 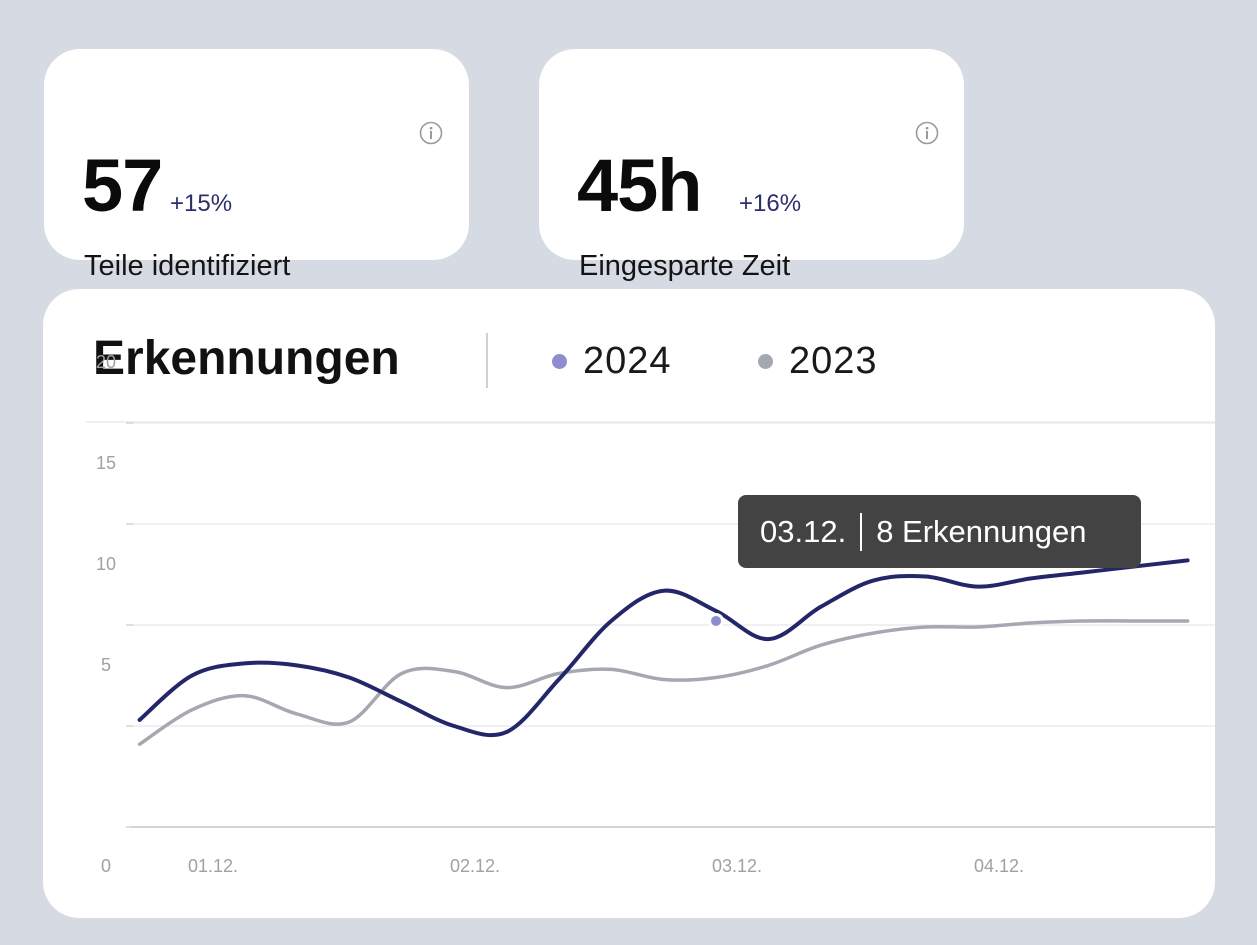 What do you see at coordinates (201, 203) in the screenshot?
I see `stat-delta: +15%` at bounding box center [201, 203].